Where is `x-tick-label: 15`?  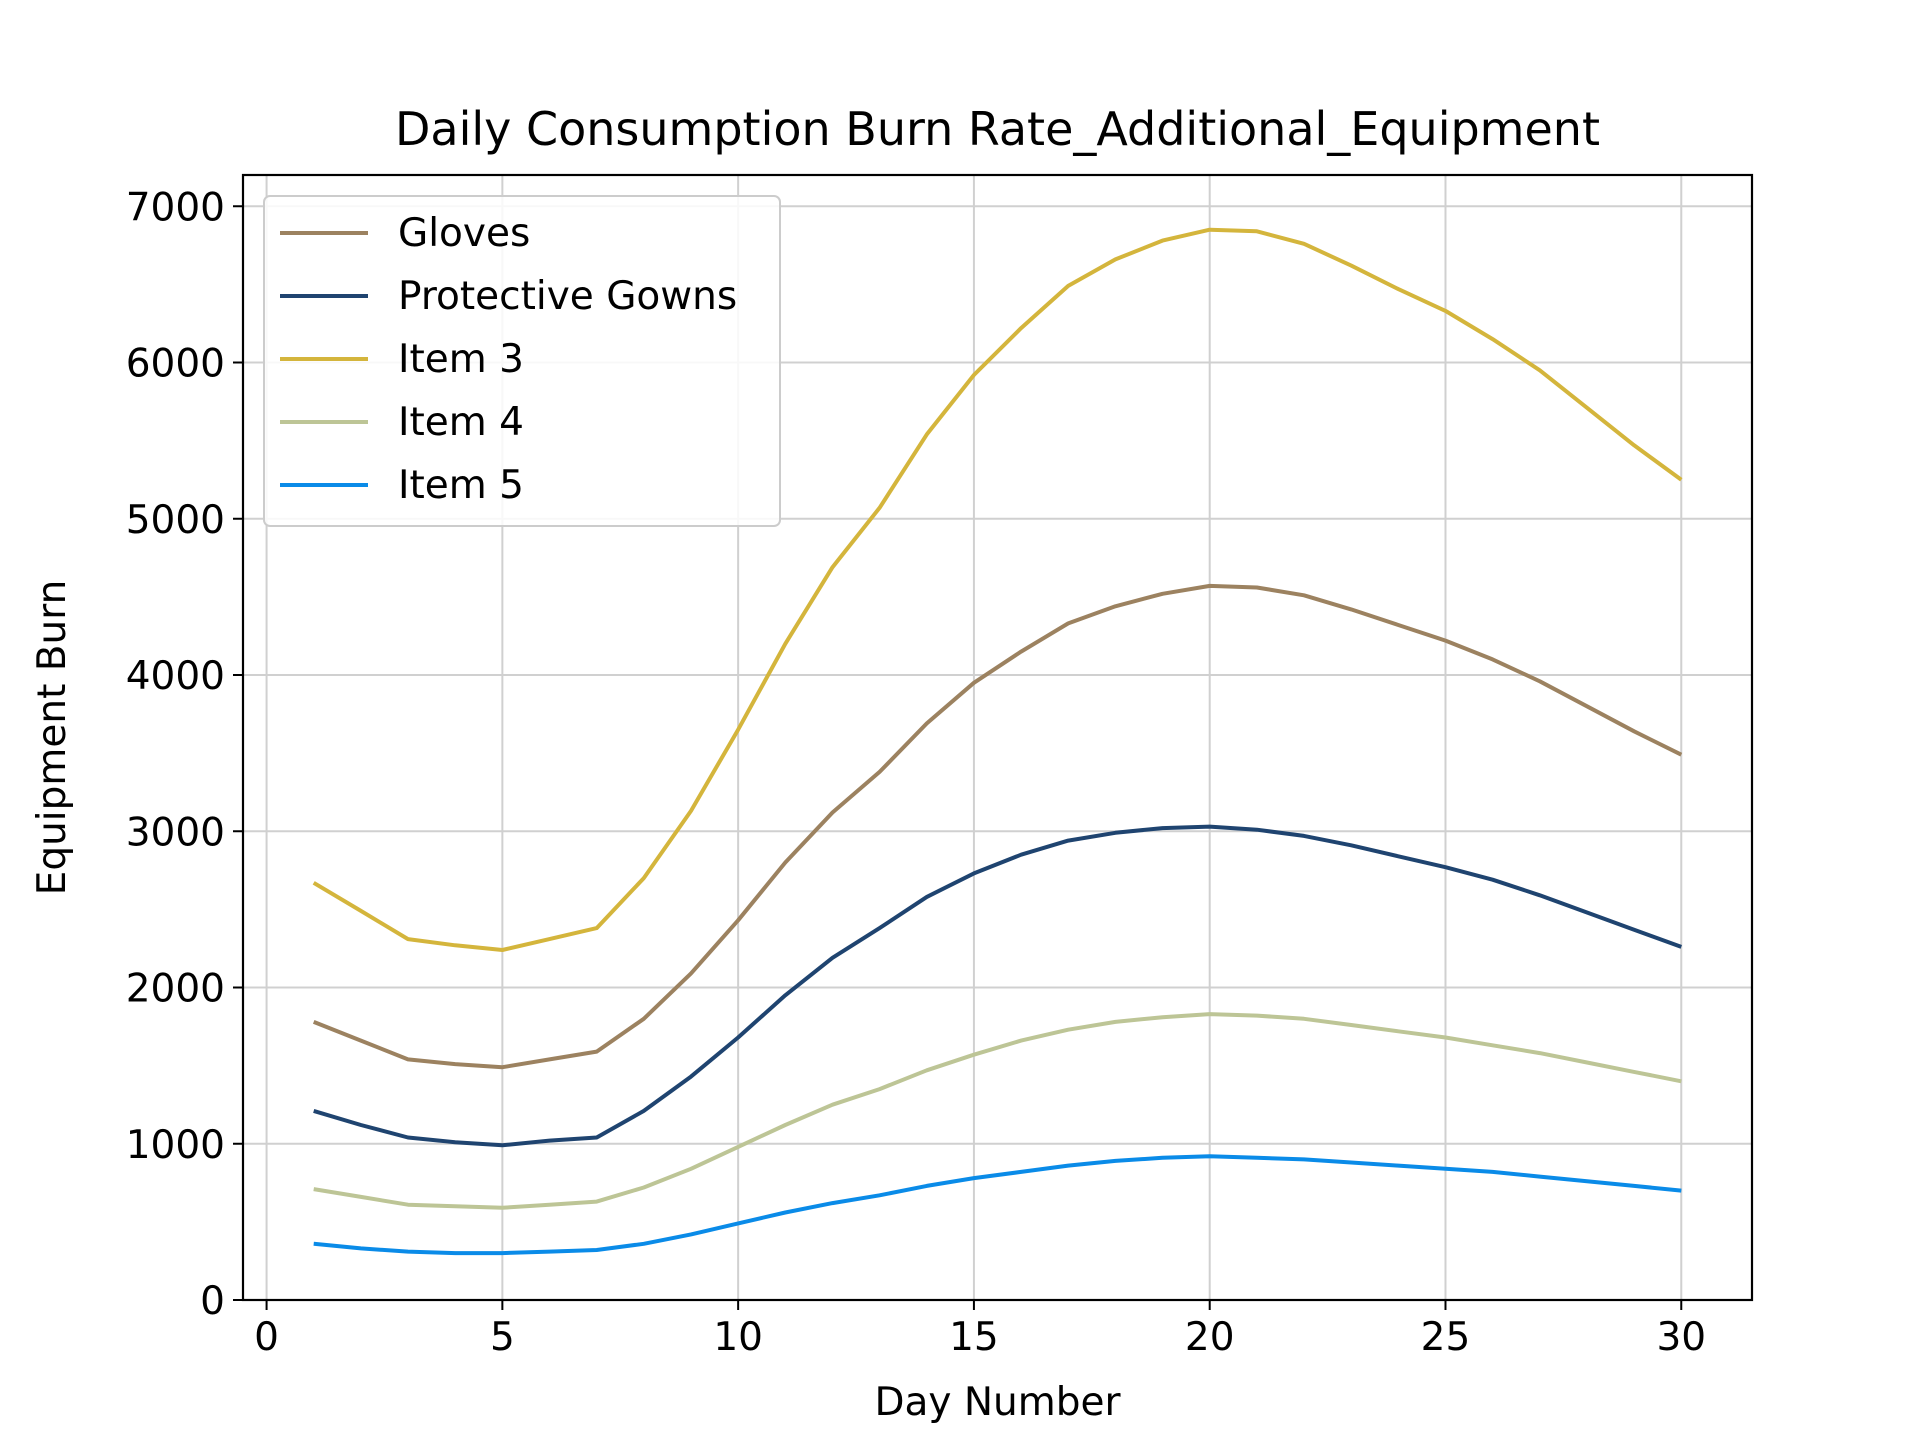 x-tick-label: 15 is located at coordinates (974, 1337).